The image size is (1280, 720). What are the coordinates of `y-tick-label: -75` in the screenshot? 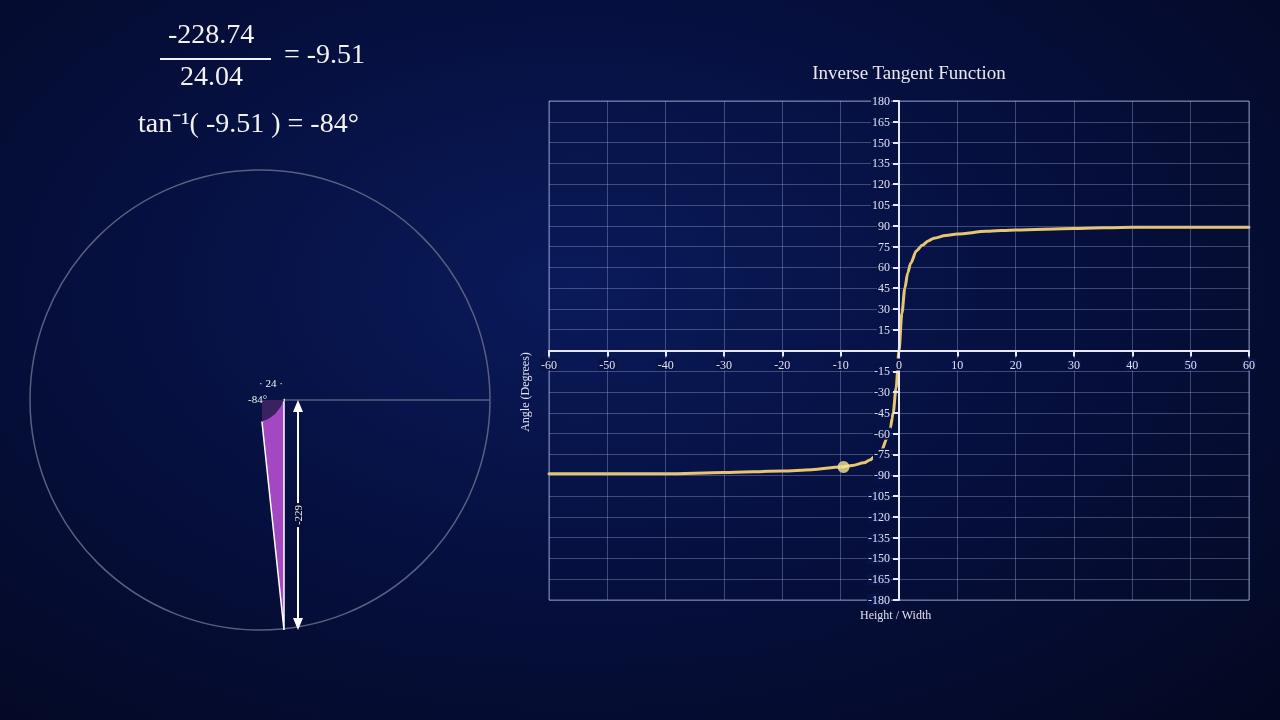 It's located at (882, 454).